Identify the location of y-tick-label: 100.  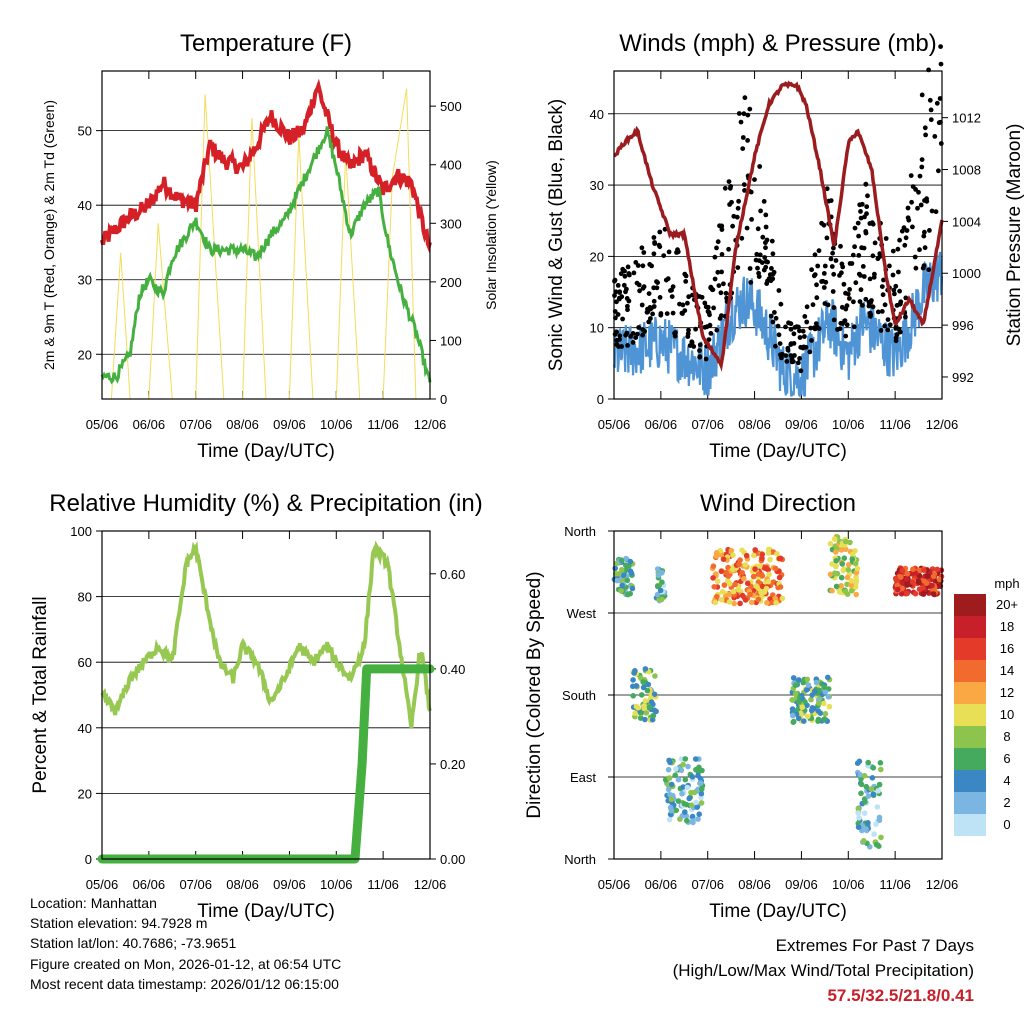
(81, 531).